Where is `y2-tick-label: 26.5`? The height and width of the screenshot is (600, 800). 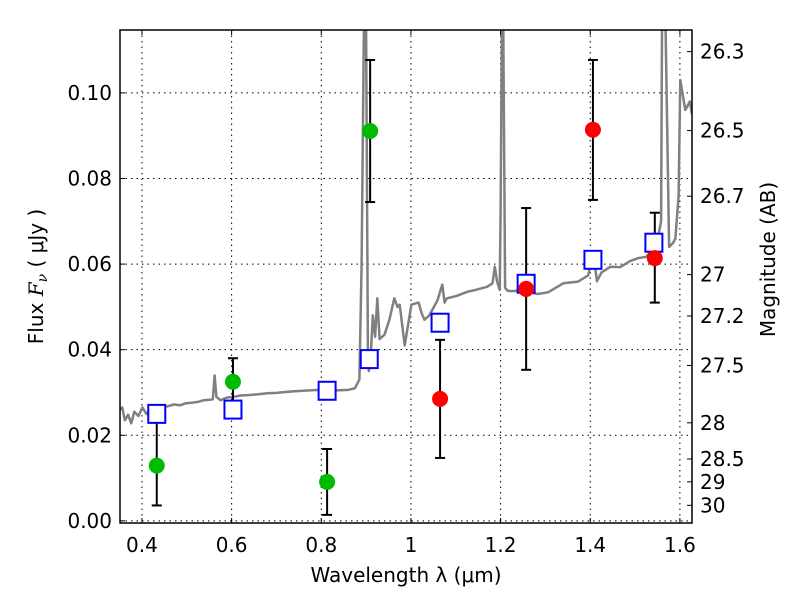
y2-tick-label: 26.5 is located at coordinates (722, 131).